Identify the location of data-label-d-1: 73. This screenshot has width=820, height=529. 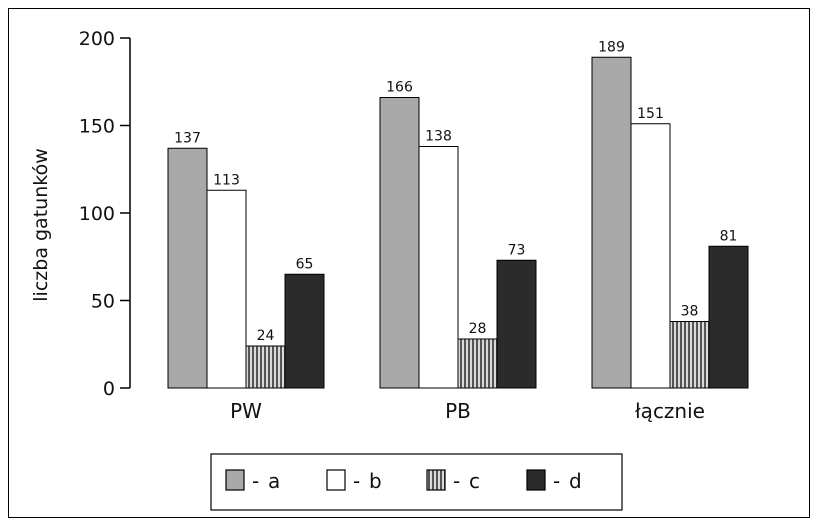
(517, 250).